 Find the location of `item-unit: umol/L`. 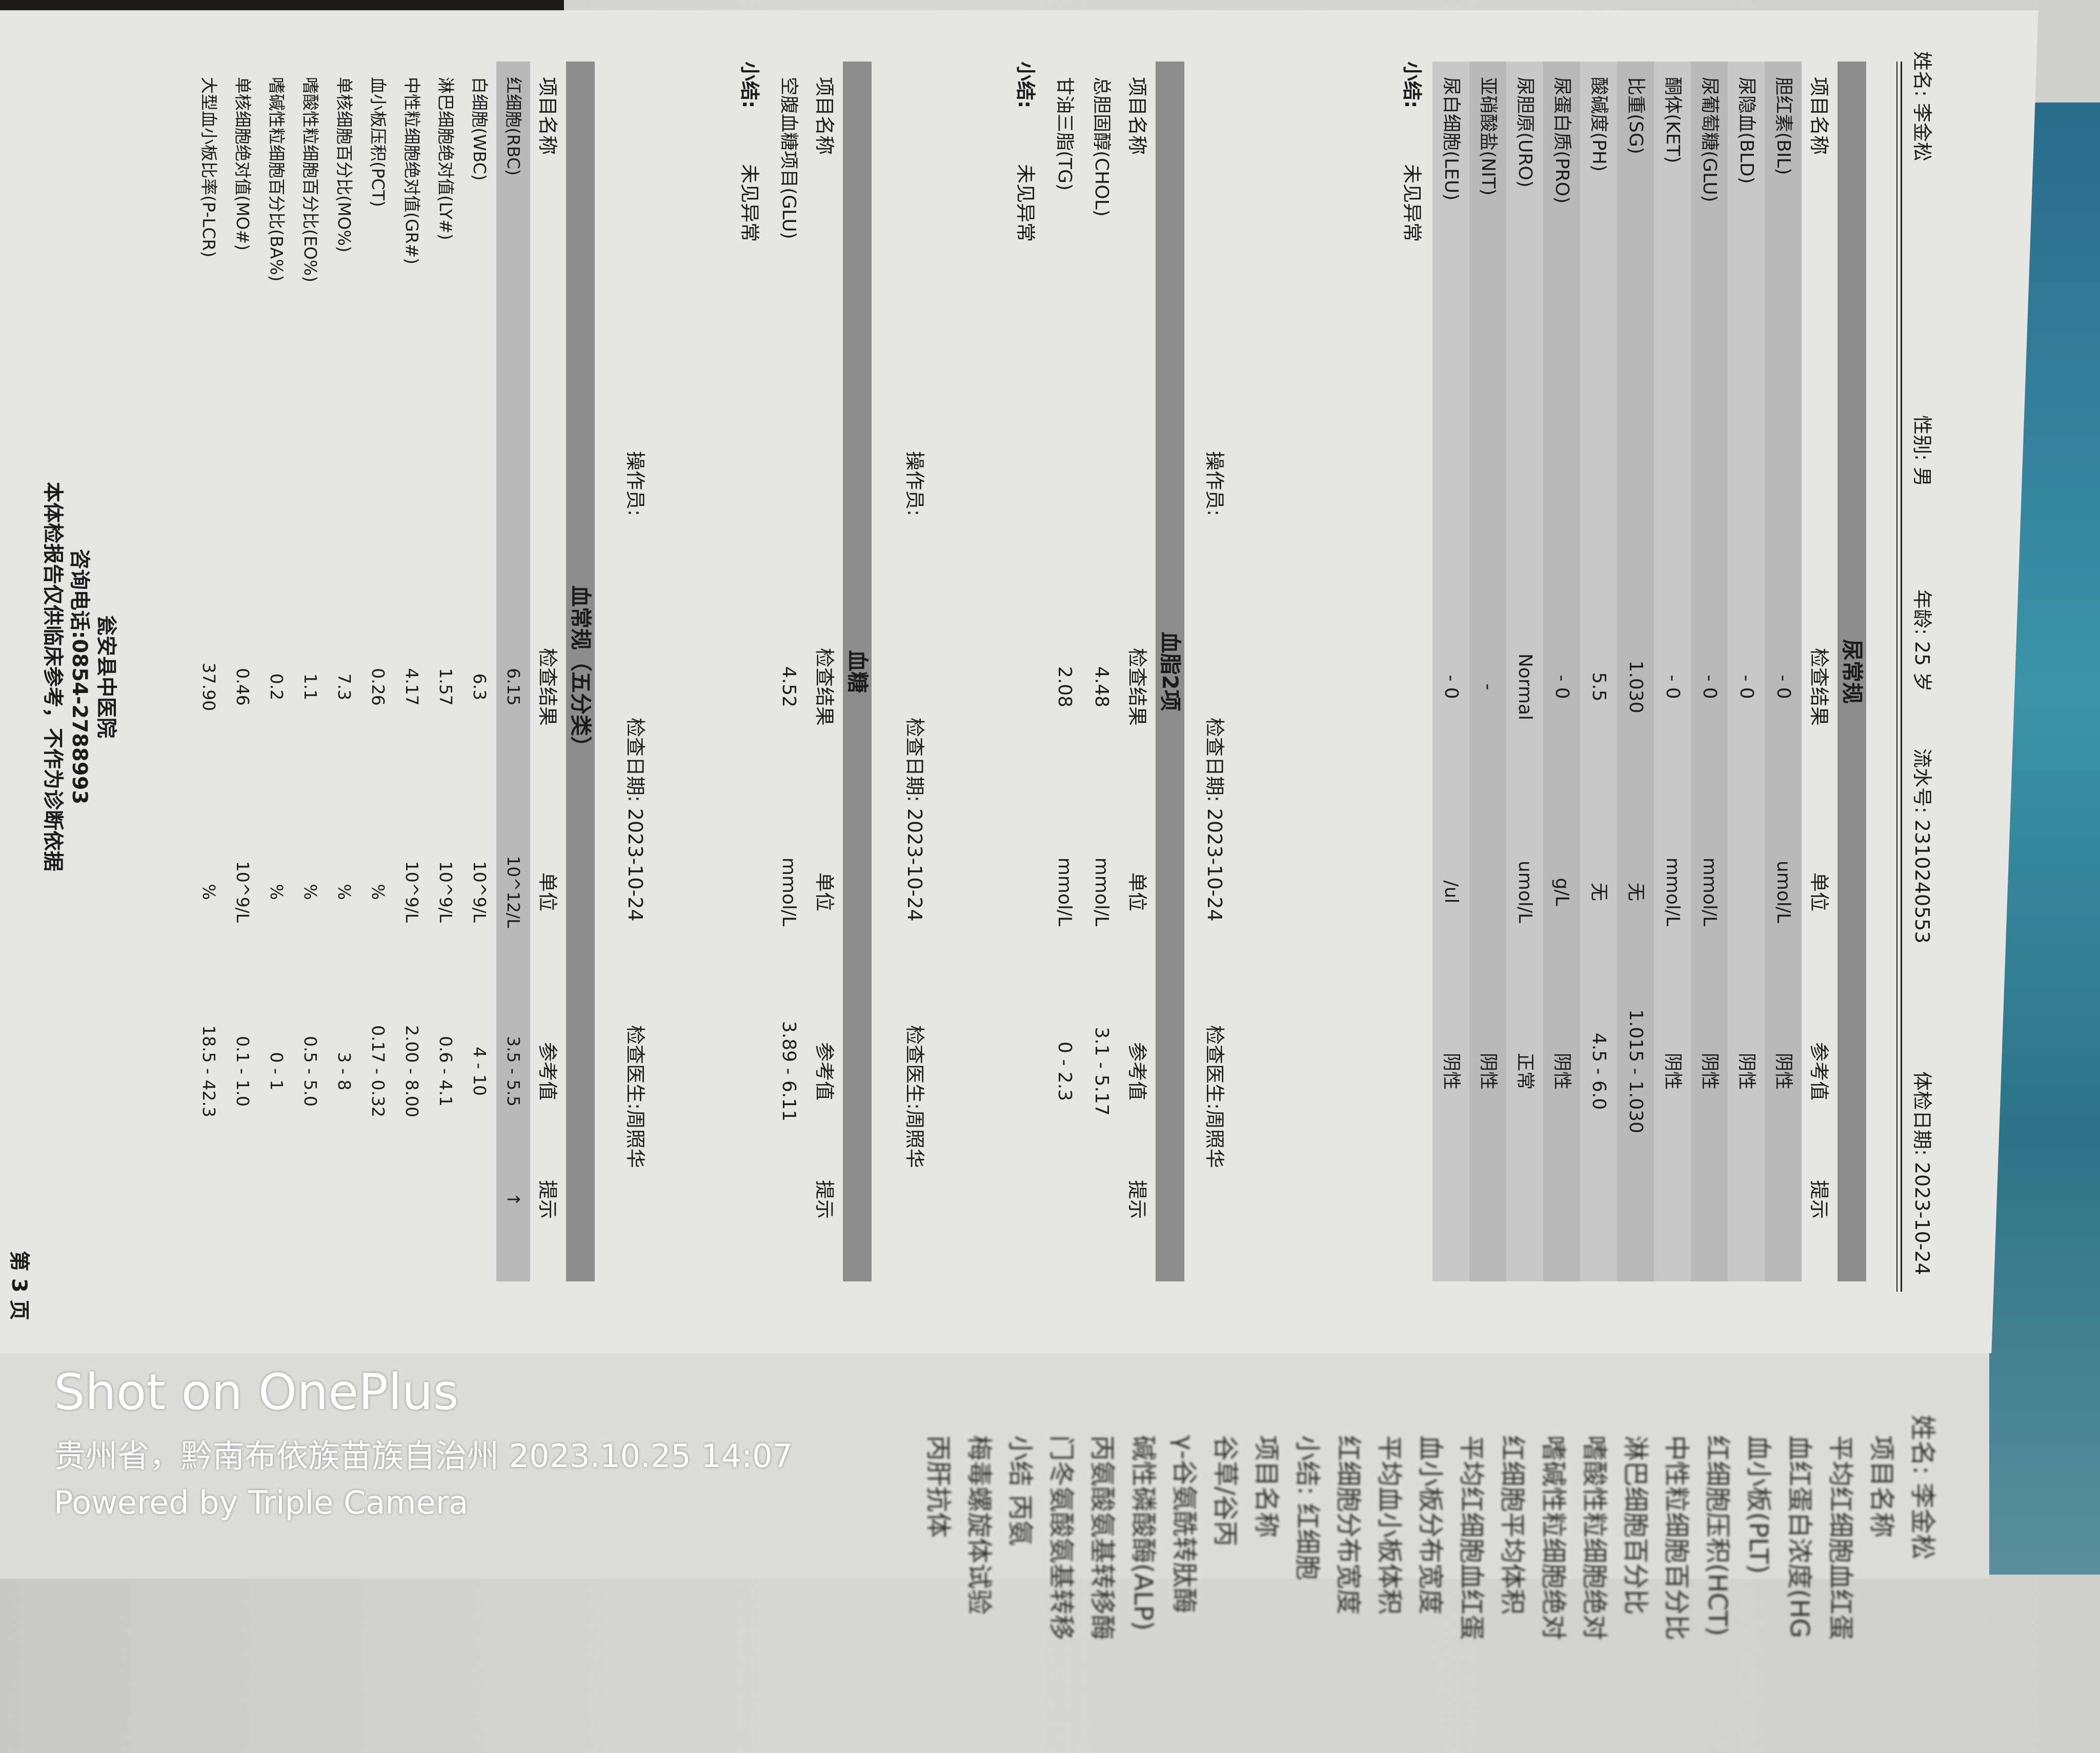

item-unit: umol/L is located at coordinates (1783, 892).